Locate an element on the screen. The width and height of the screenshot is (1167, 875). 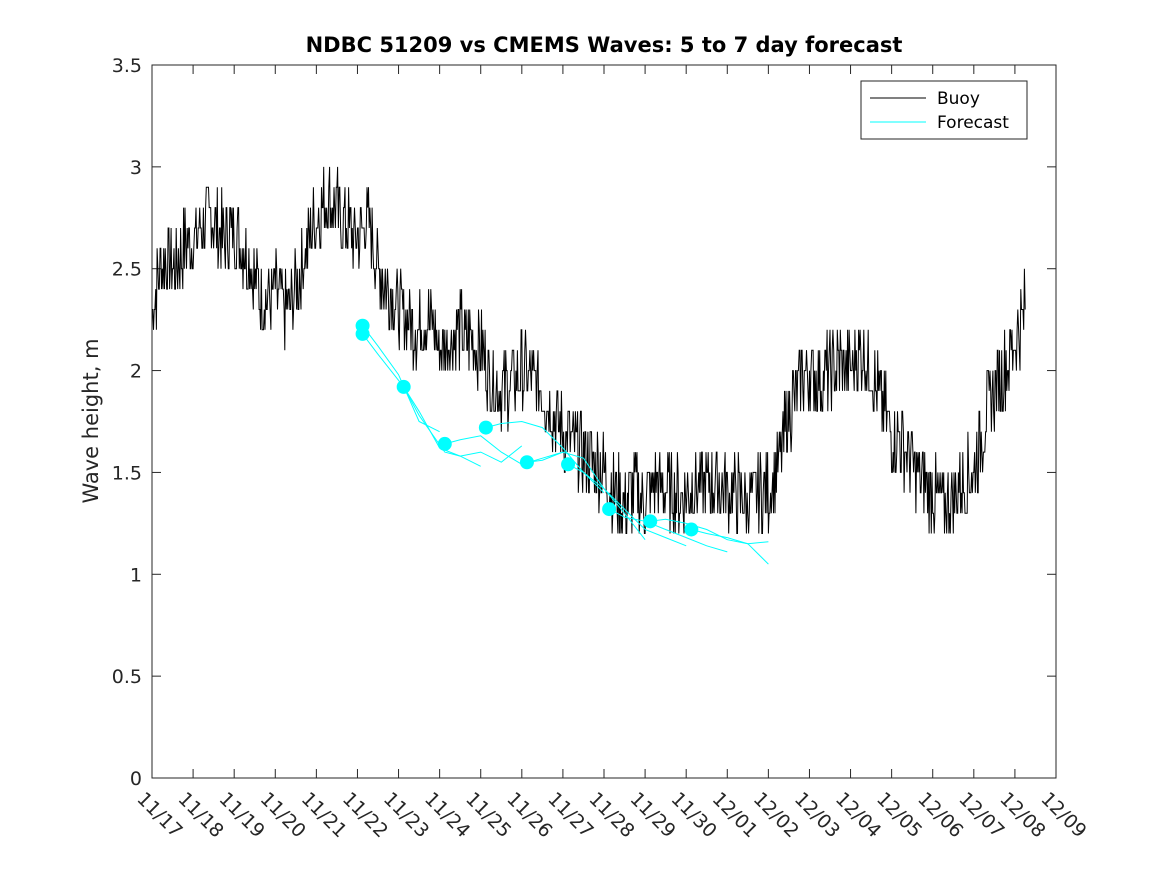
y-tick-label: 1 is located at coordinates (136, 575).